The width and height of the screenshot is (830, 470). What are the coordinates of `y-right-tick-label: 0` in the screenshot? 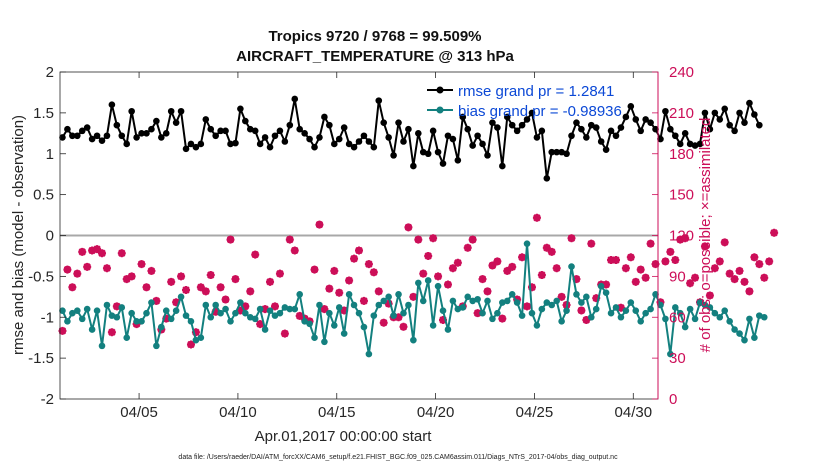 It's located at (673, 399).